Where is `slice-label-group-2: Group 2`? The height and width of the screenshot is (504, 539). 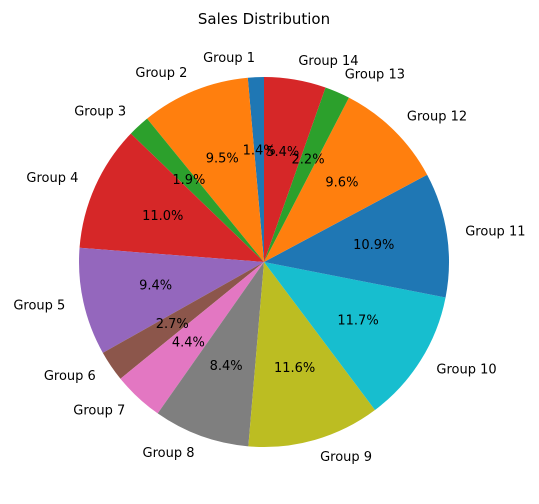 slice-label-group-2: Group 2 is located at coordinates (161, 73).